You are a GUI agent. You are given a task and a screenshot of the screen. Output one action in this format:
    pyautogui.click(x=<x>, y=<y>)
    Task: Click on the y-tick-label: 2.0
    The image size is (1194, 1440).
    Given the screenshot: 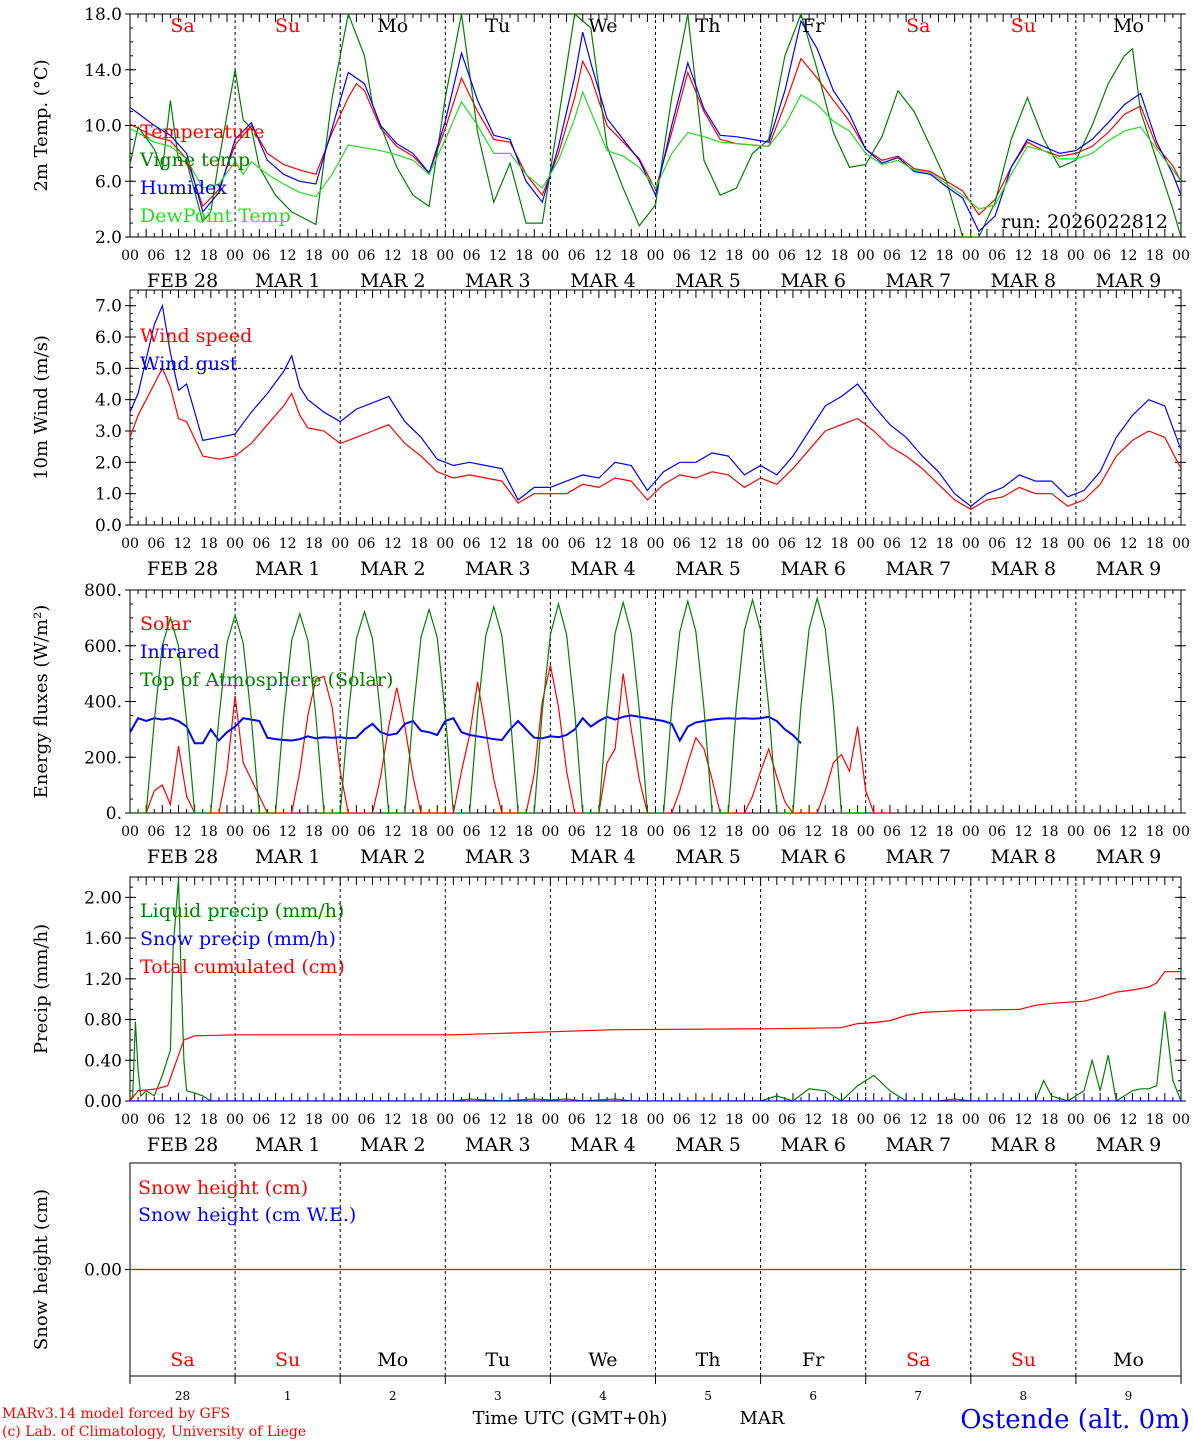 What is the action you would take?
    pyautogui.click(x=108, y=238)
    